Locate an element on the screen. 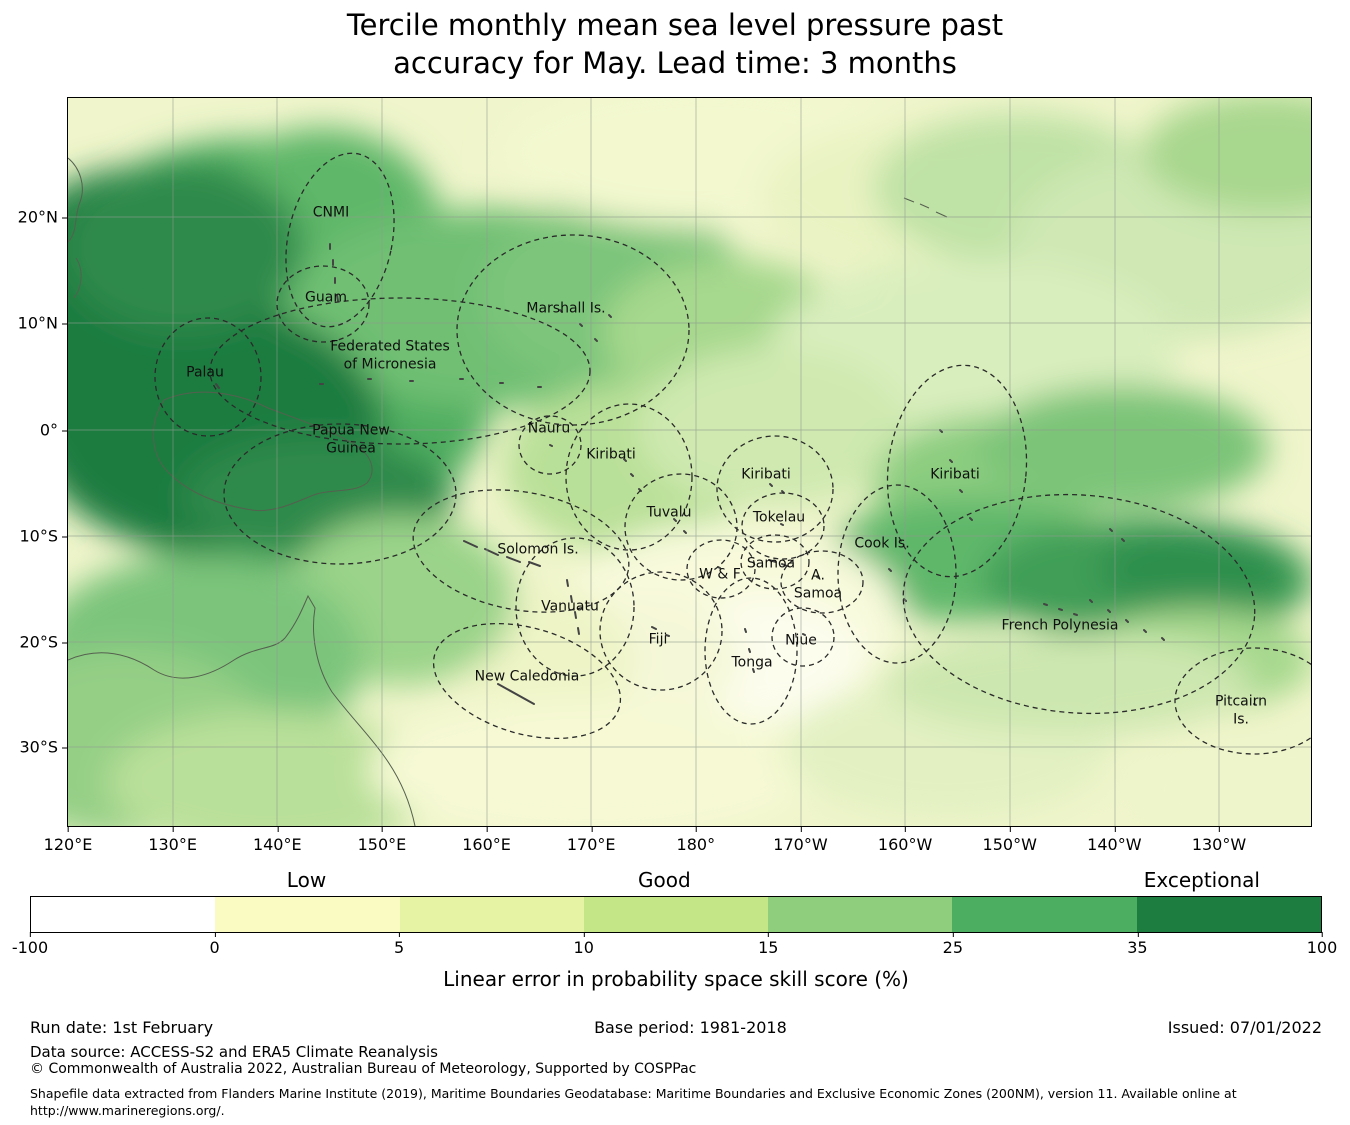 The height and width of the screenshot is (1125, 1350). y-tick-label: 30°S is located at coordinates (43, 747).